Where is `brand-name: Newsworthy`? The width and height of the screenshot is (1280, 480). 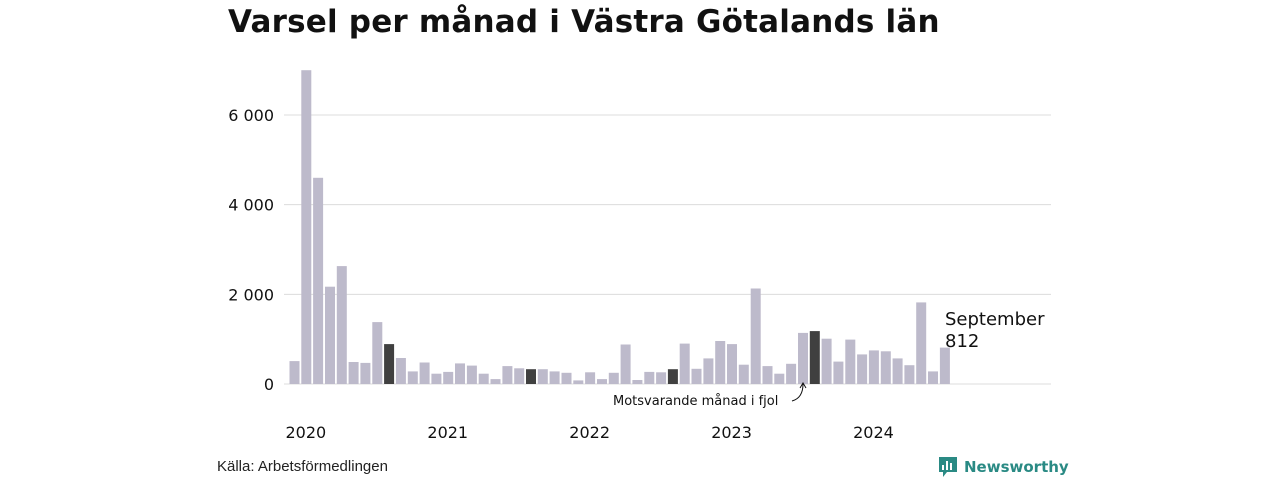 brand-name: Newsworthy is located at coordinates (1016, 467).